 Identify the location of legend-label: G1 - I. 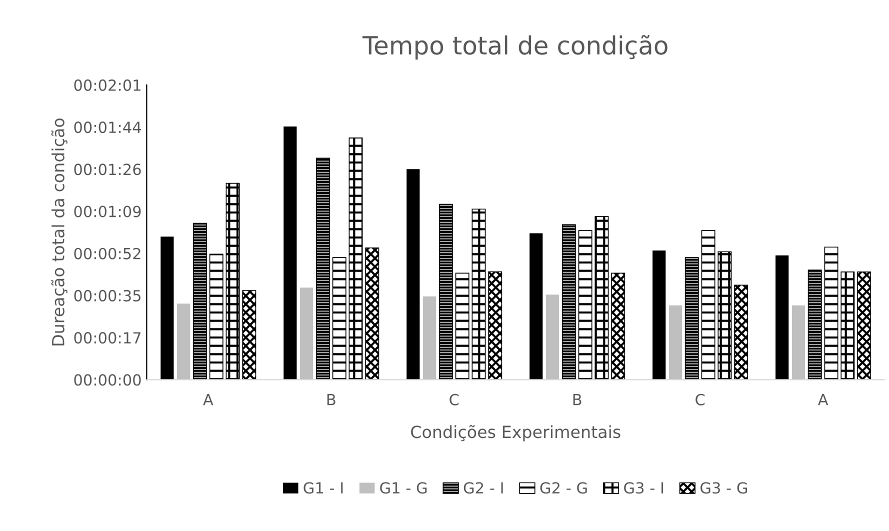
(323, 488).